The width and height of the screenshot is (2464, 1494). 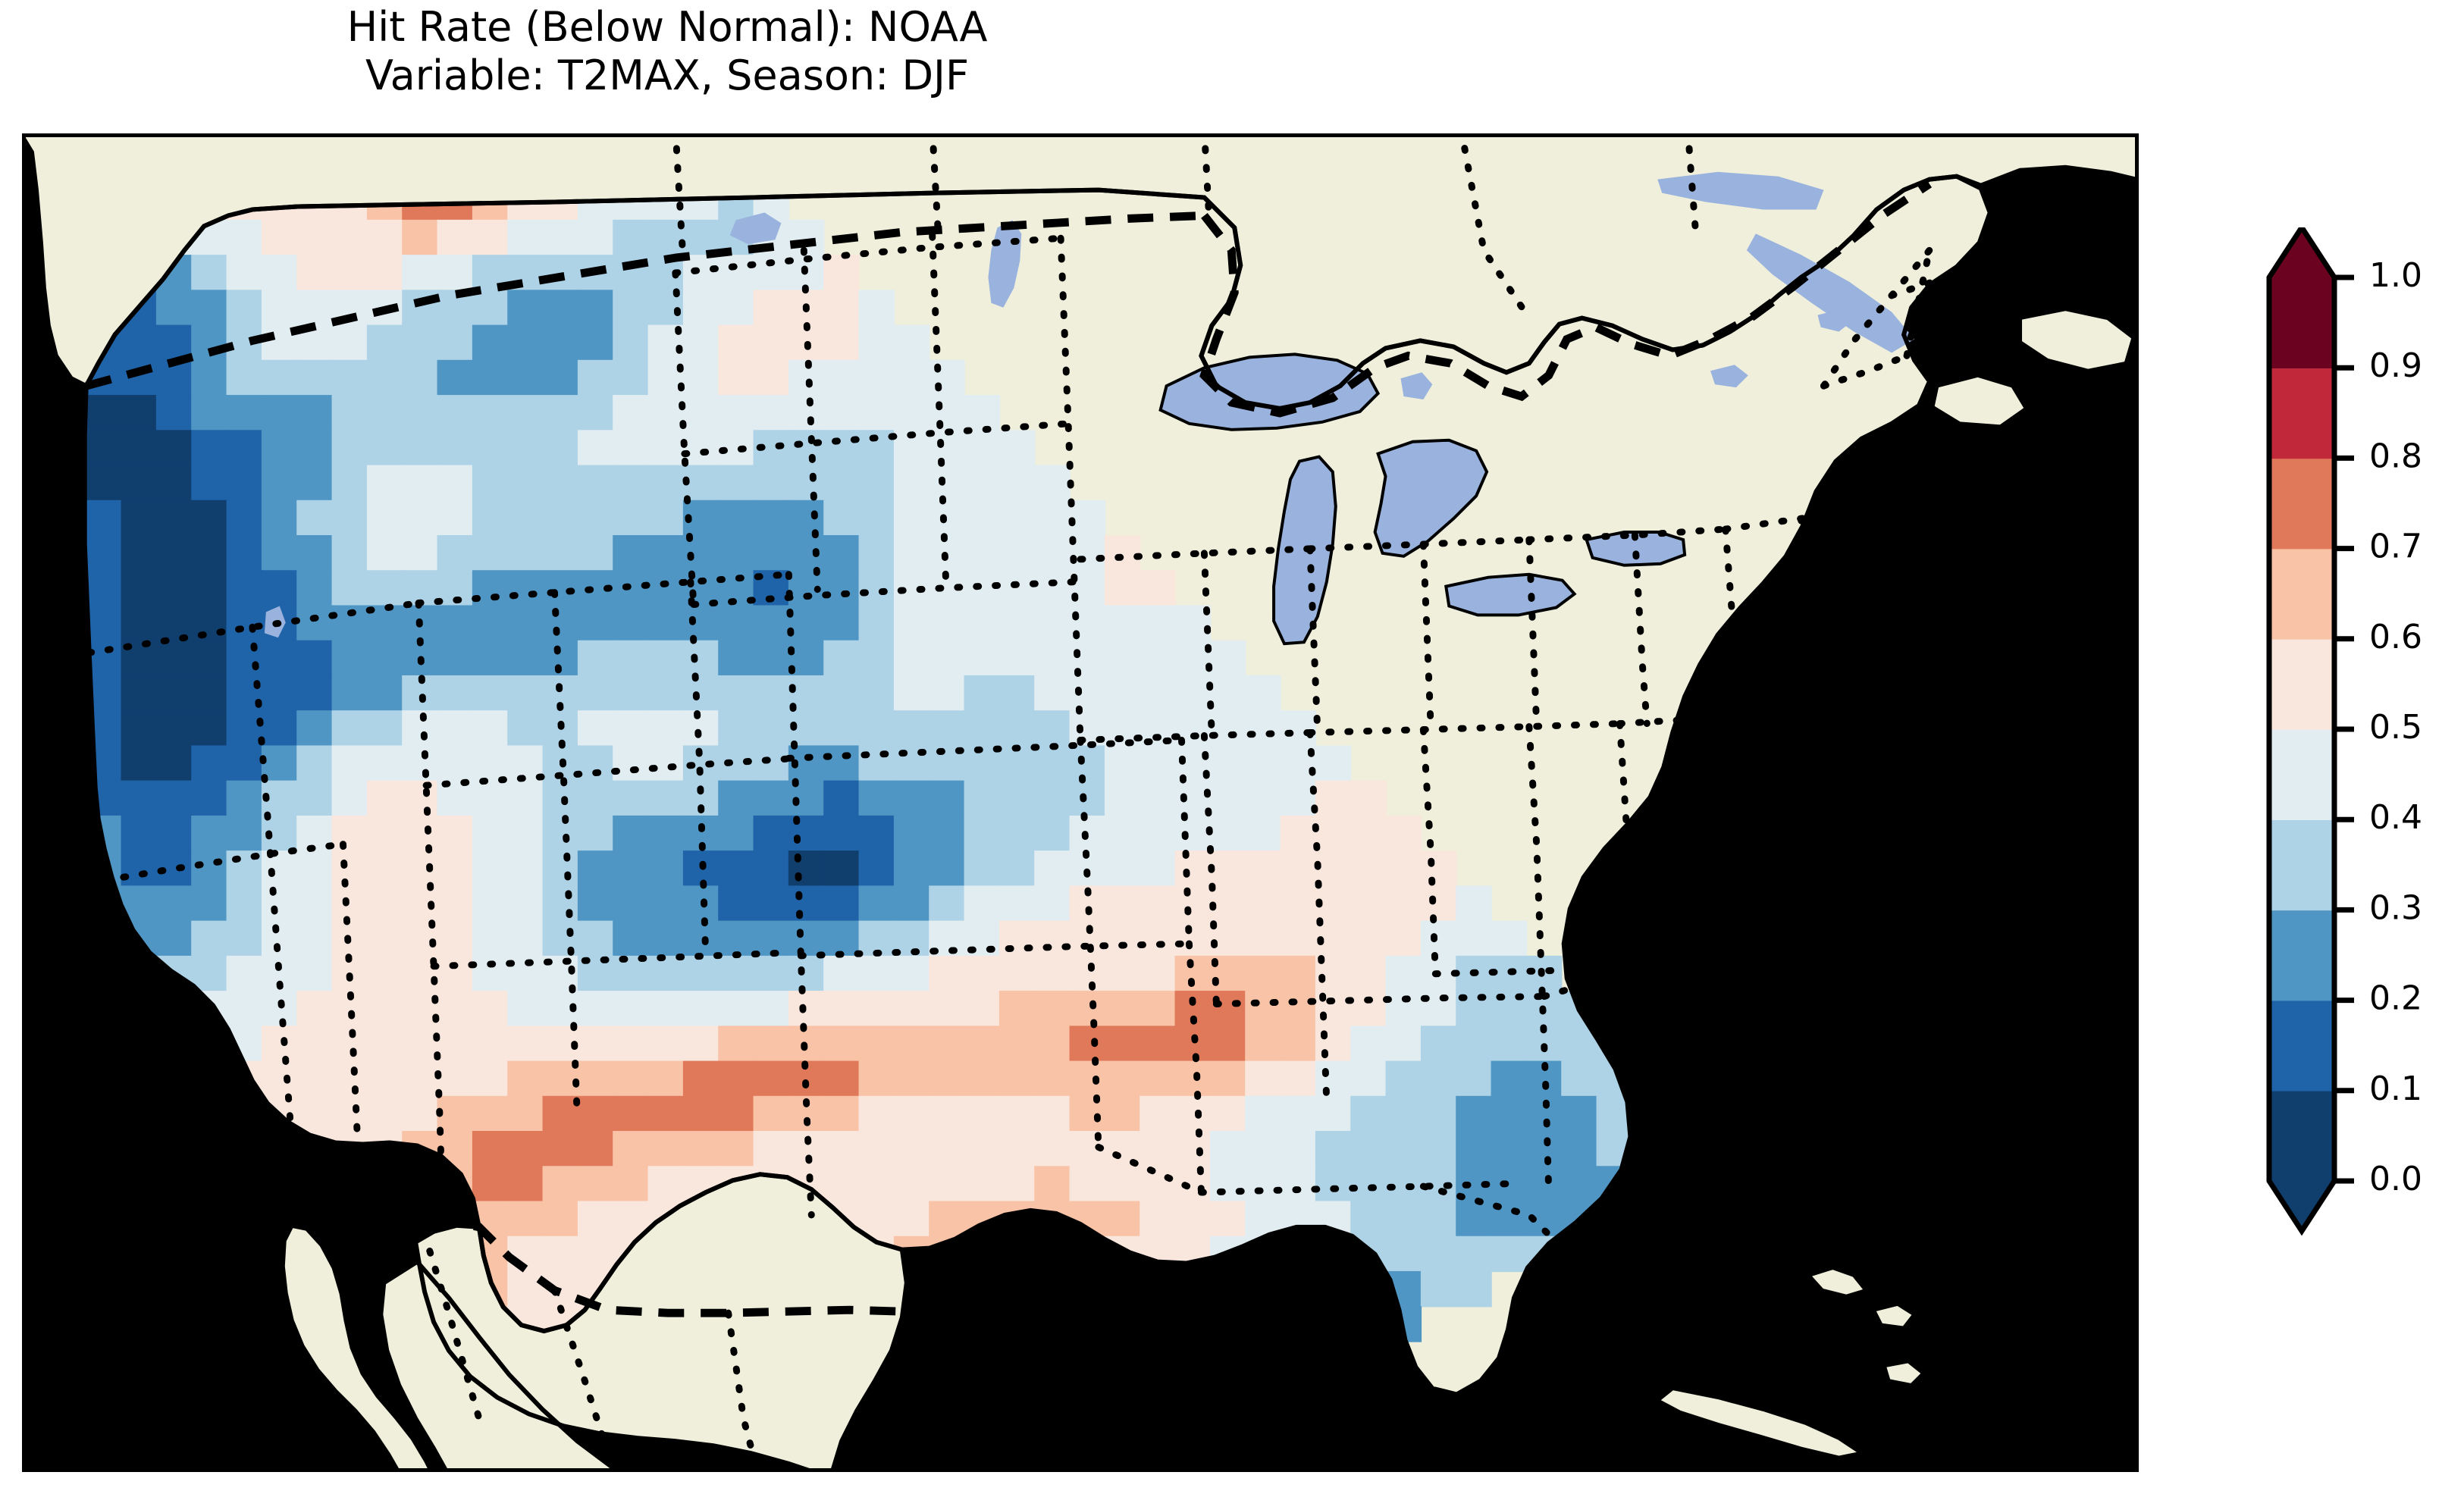 What do you see at coordinates (1838, 1281) in the screenshot?
I see `bahamas-island` at bounding box center [1838, 1281].